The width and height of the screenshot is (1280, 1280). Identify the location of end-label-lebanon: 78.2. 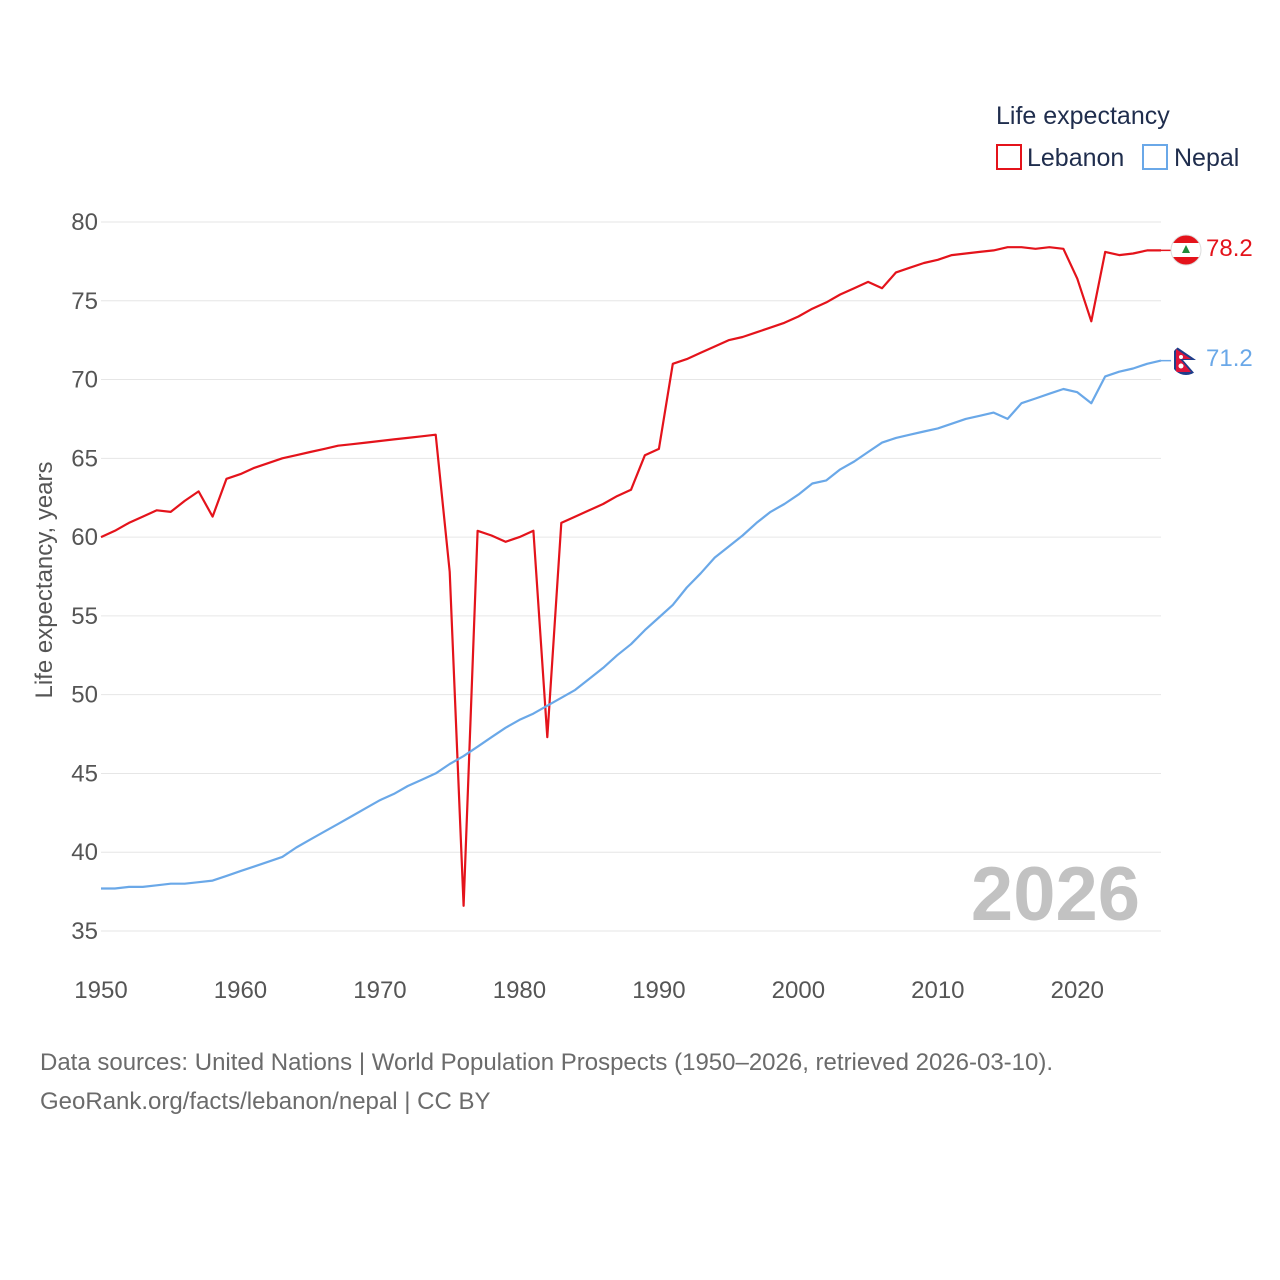
(1229, 248).